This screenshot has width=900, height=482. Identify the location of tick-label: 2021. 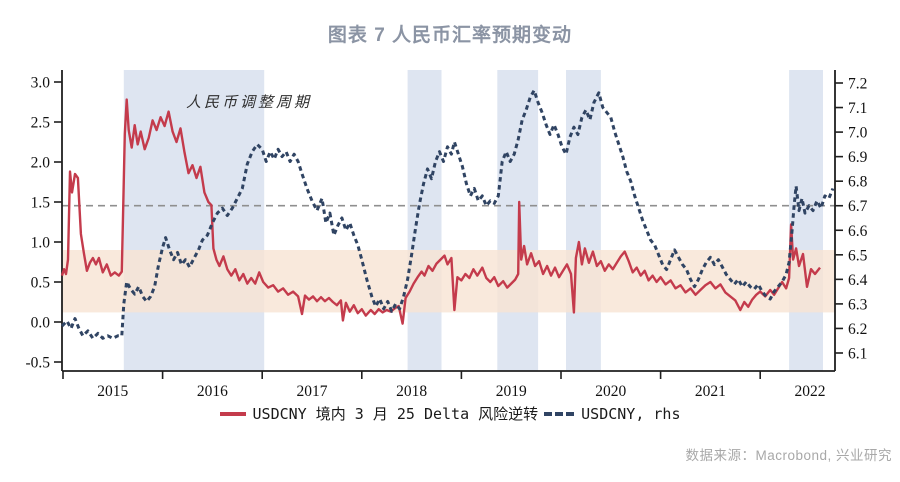
(710, 391).